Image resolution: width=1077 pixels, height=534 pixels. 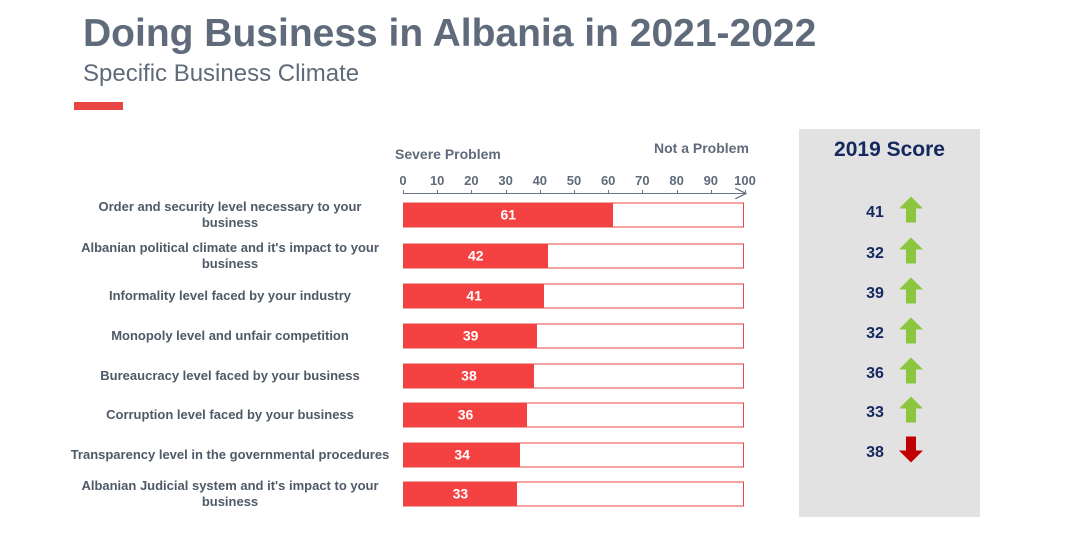 What do you see at coordinates (875, 412) in the screenshot?
I see `score-value: 33` at bounding box center [875, 412].